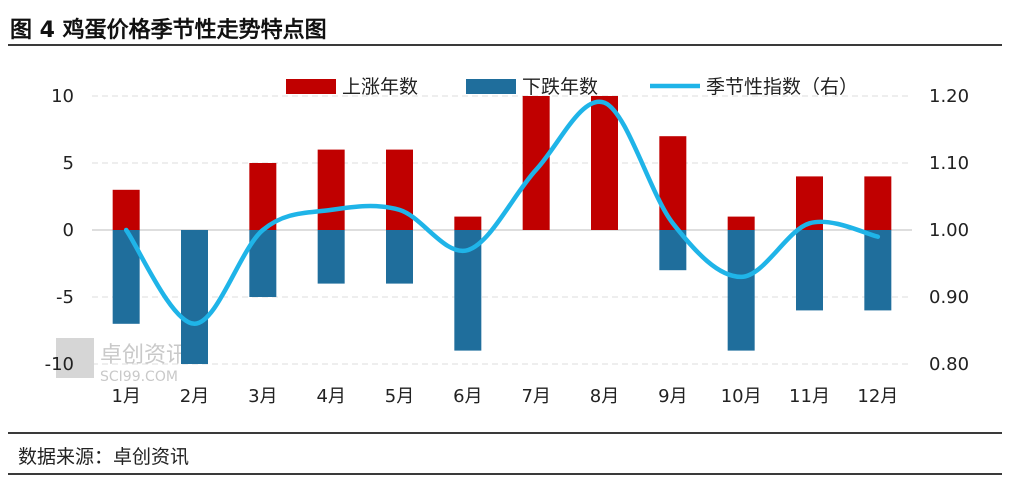 This screenshot has width=1010, height=477. What do you see at coordinates (560, 87) in the screenshot?
I see `legend-label-1: 下跌年数` at bounding box center [560, 87].